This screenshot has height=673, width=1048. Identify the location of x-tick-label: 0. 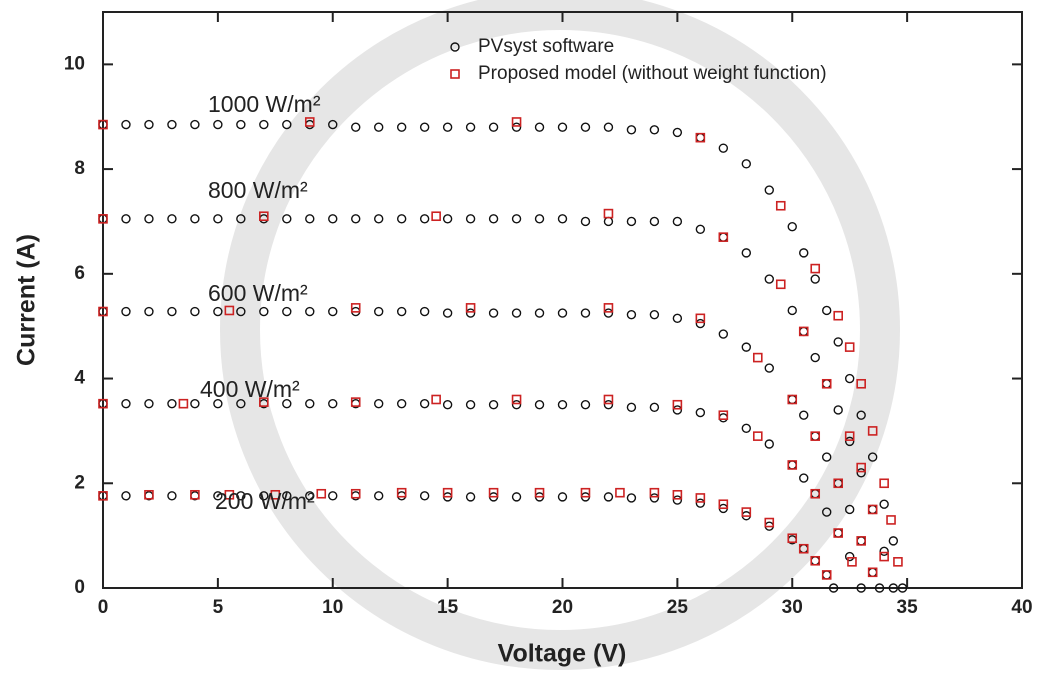
(103, 607).